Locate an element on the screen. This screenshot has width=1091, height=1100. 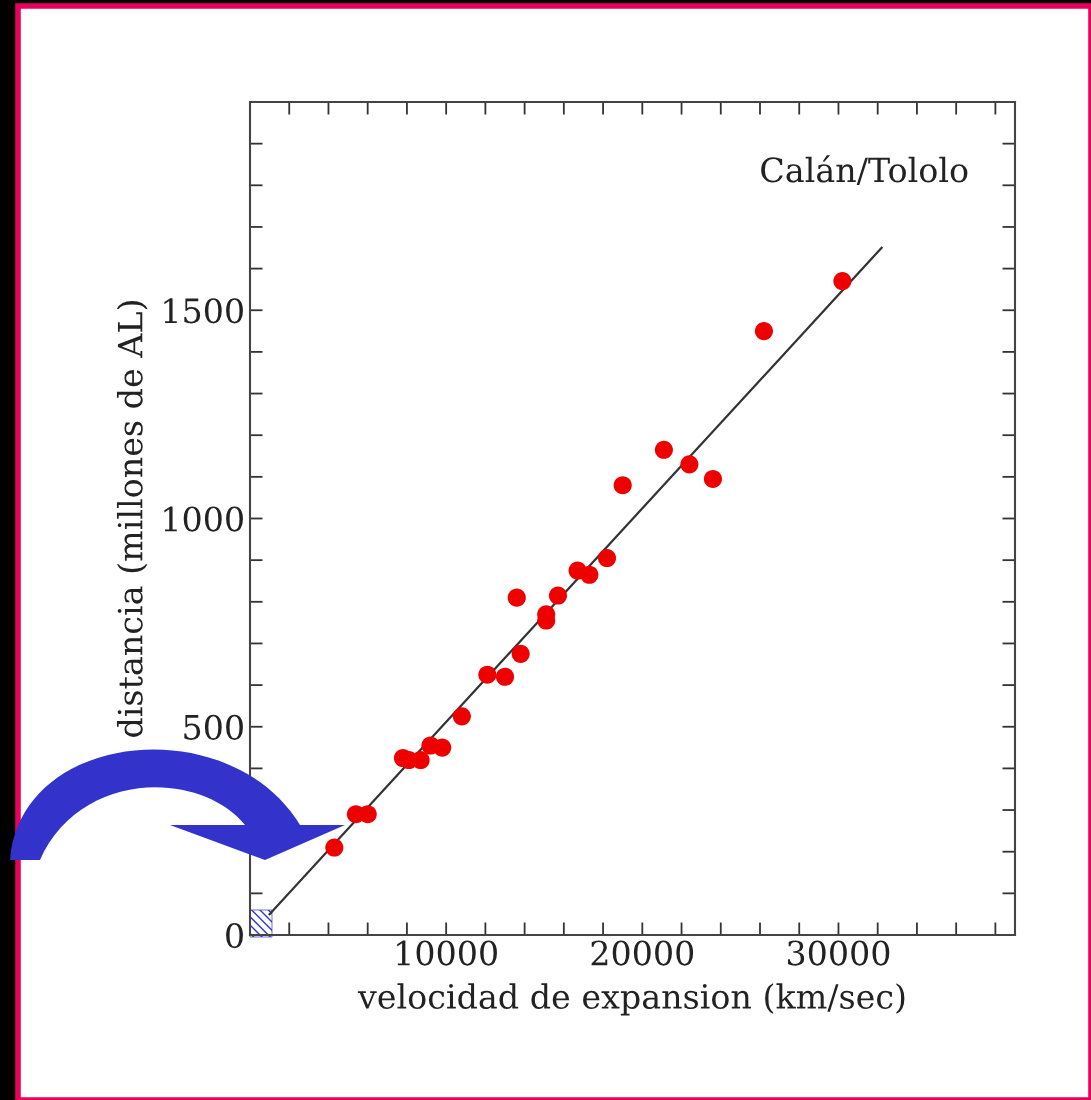
x-tick-label: 10000 is located at coordinates (447, 953).